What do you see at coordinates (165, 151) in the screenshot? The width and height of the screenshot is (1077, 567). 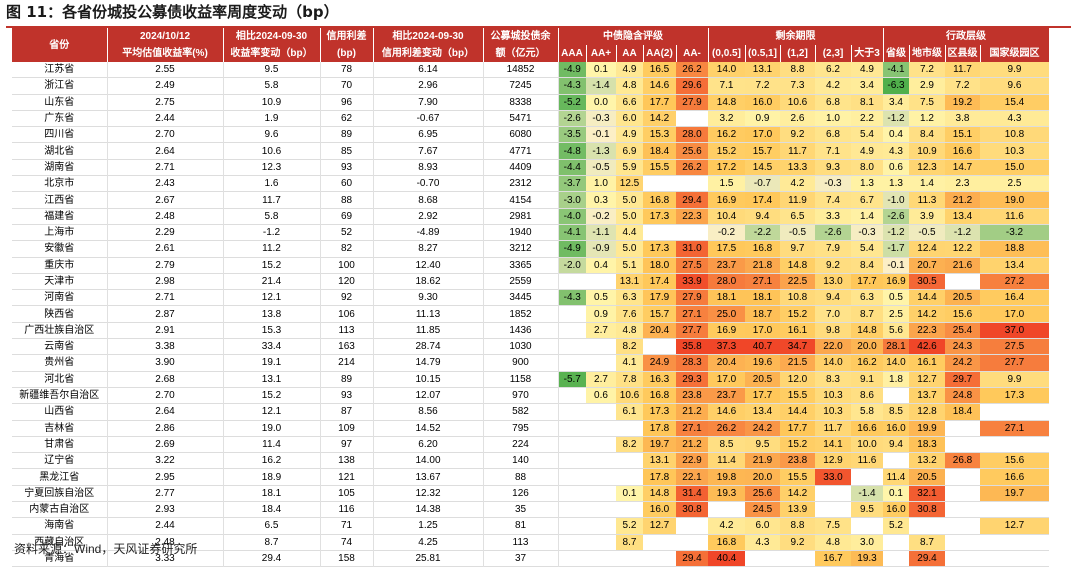 I see `cell-yield: 2.64` at bounding box center [165, 151].